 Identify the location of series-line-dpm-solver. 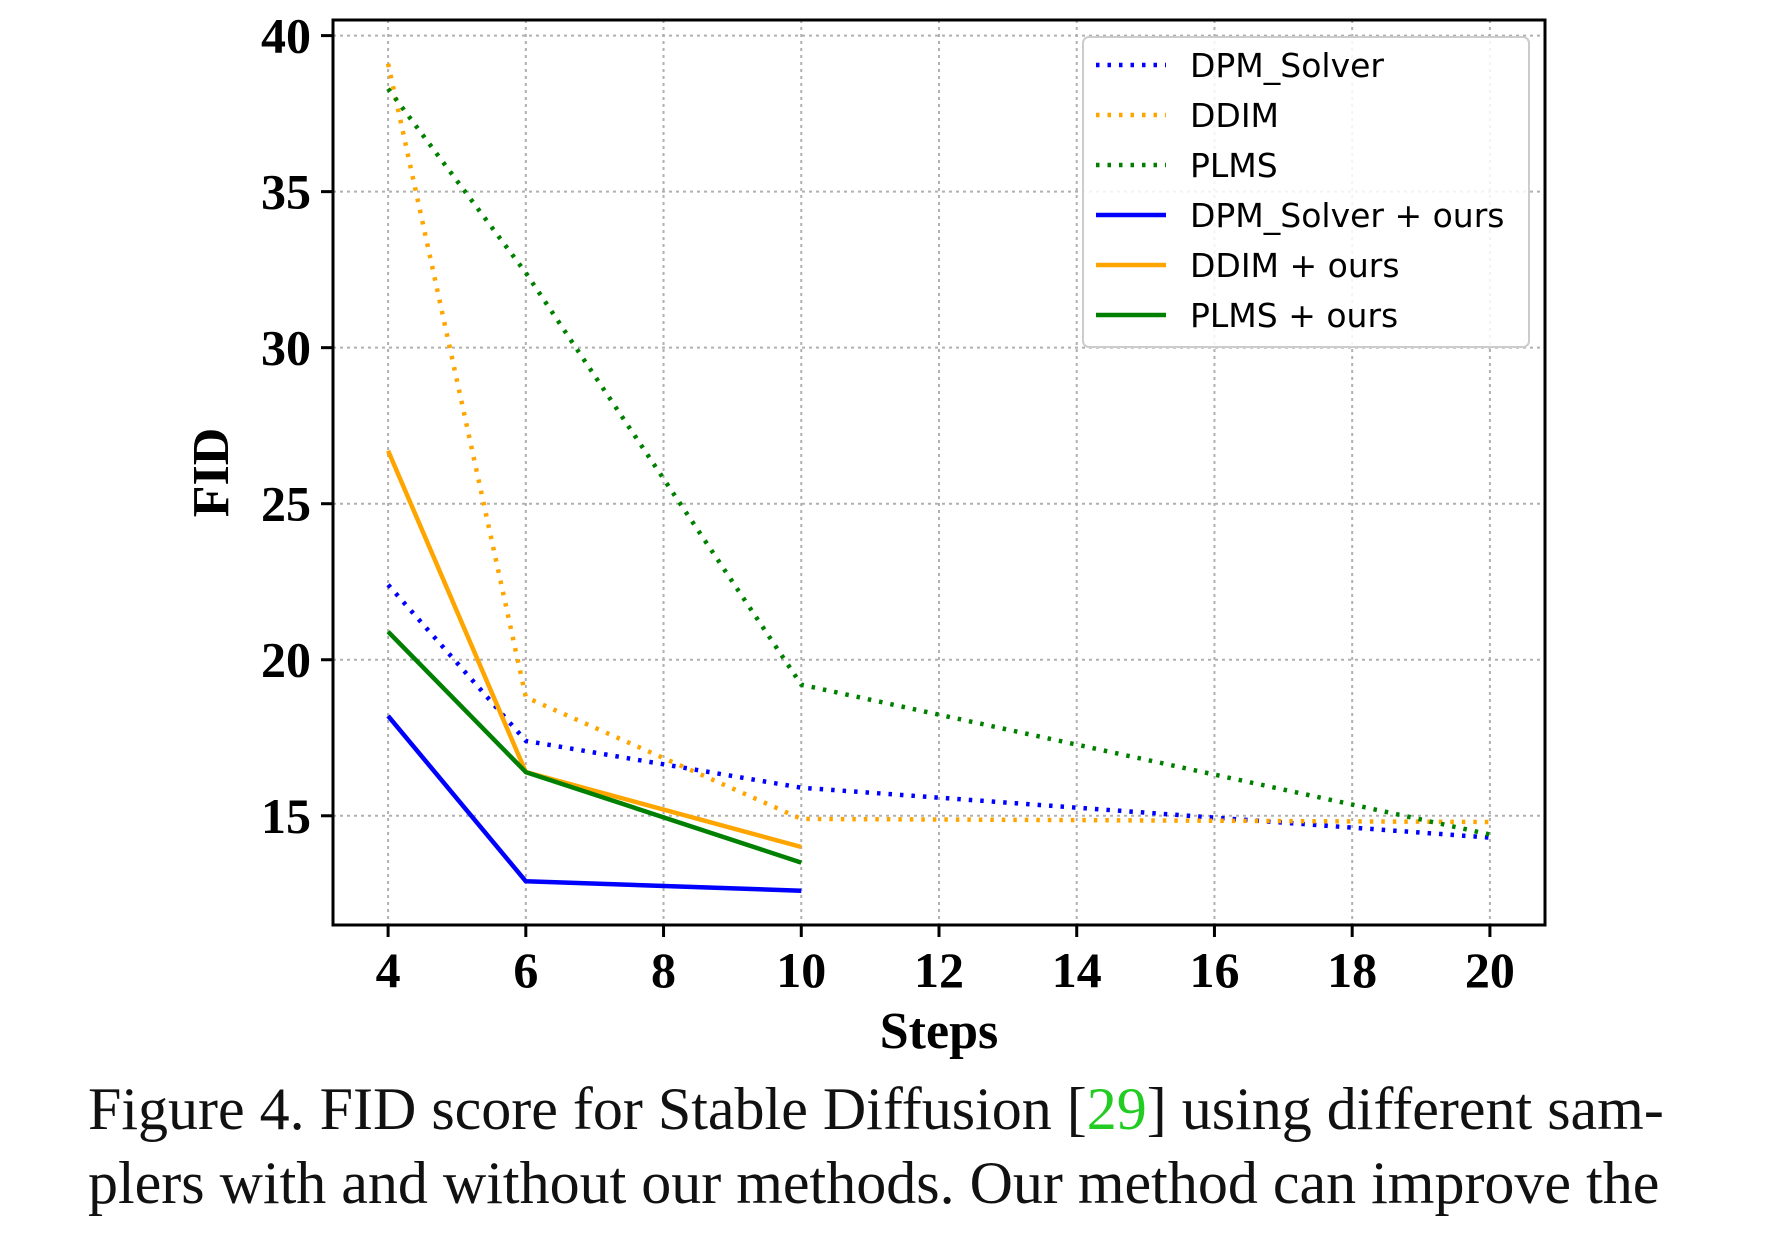
(938, 711).